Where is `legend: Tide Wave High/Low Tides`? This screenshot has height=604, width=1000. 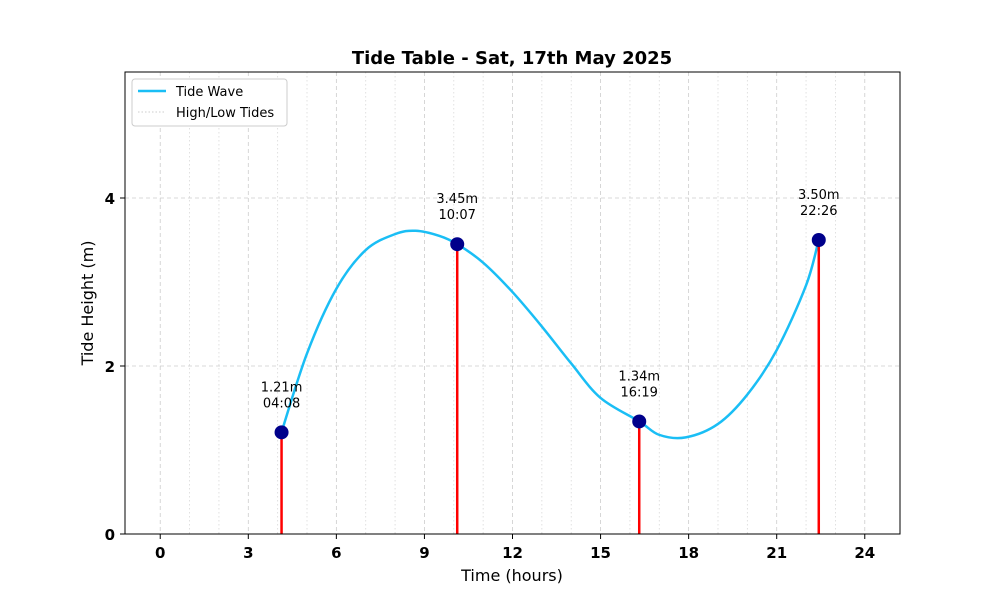
legend: Tide Wave High/Low Tides is located at coordinates (209, 102).